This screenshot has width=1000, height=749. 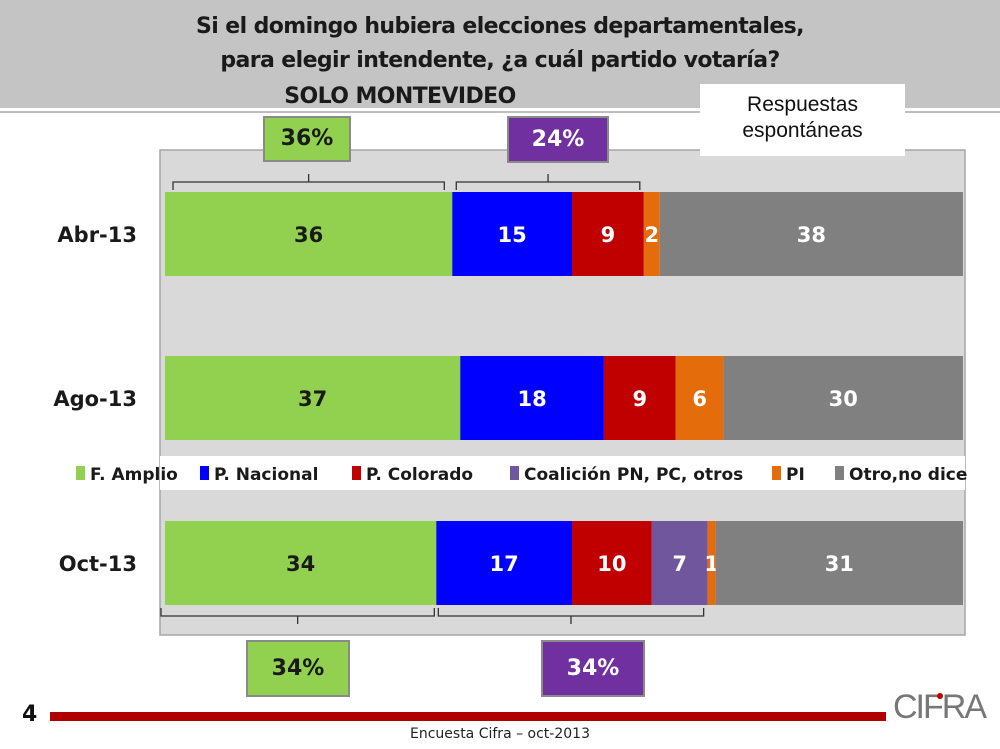 I want to click on legend-swatch-pi, so click(x=776, y=473).